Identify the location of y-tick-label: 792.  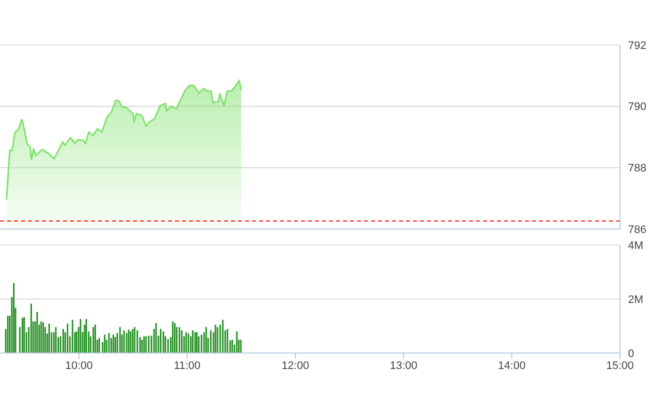
(637, 46).